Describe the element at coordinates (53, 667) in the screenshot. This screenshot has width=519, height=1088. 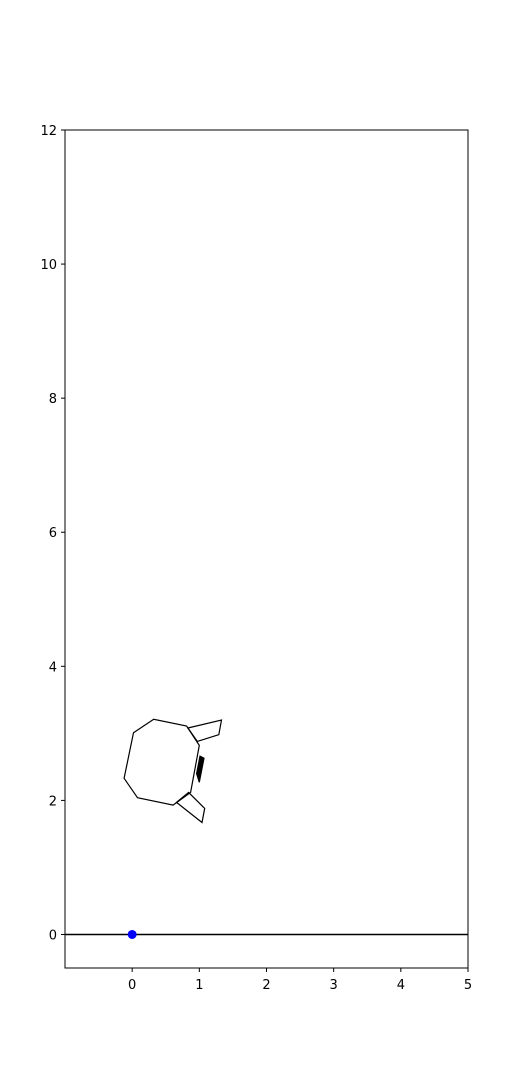
I see `y-tick-label: 4` at that location.